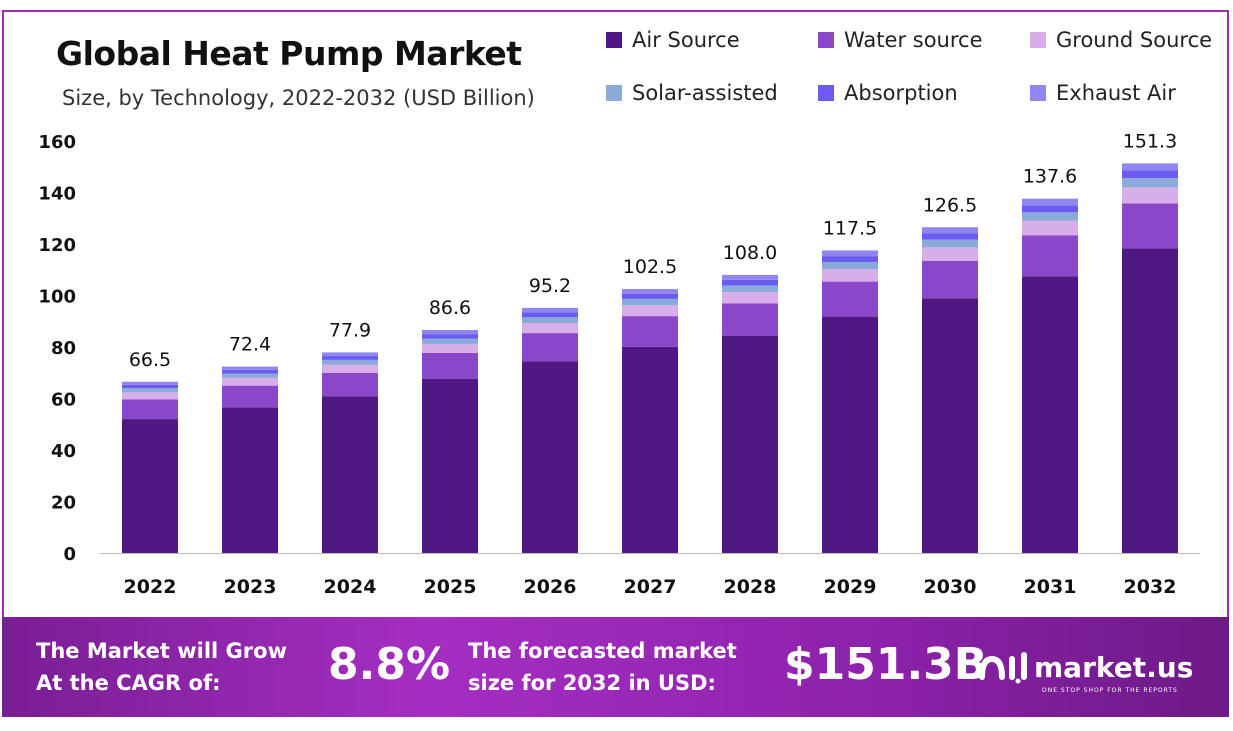  I want to click on legend-item-solar-assisted: Solar-assisted, so click(692, 93).